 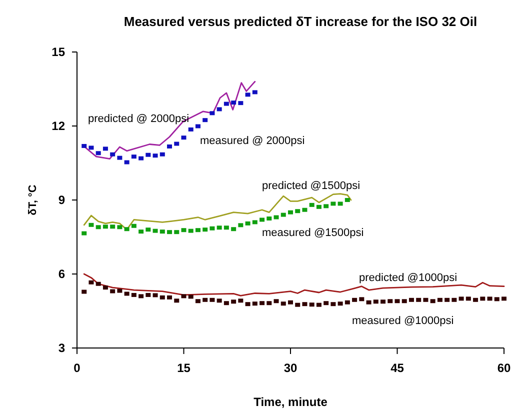 I want to click on y-tick-label: 9, so click(x=62, y=200).